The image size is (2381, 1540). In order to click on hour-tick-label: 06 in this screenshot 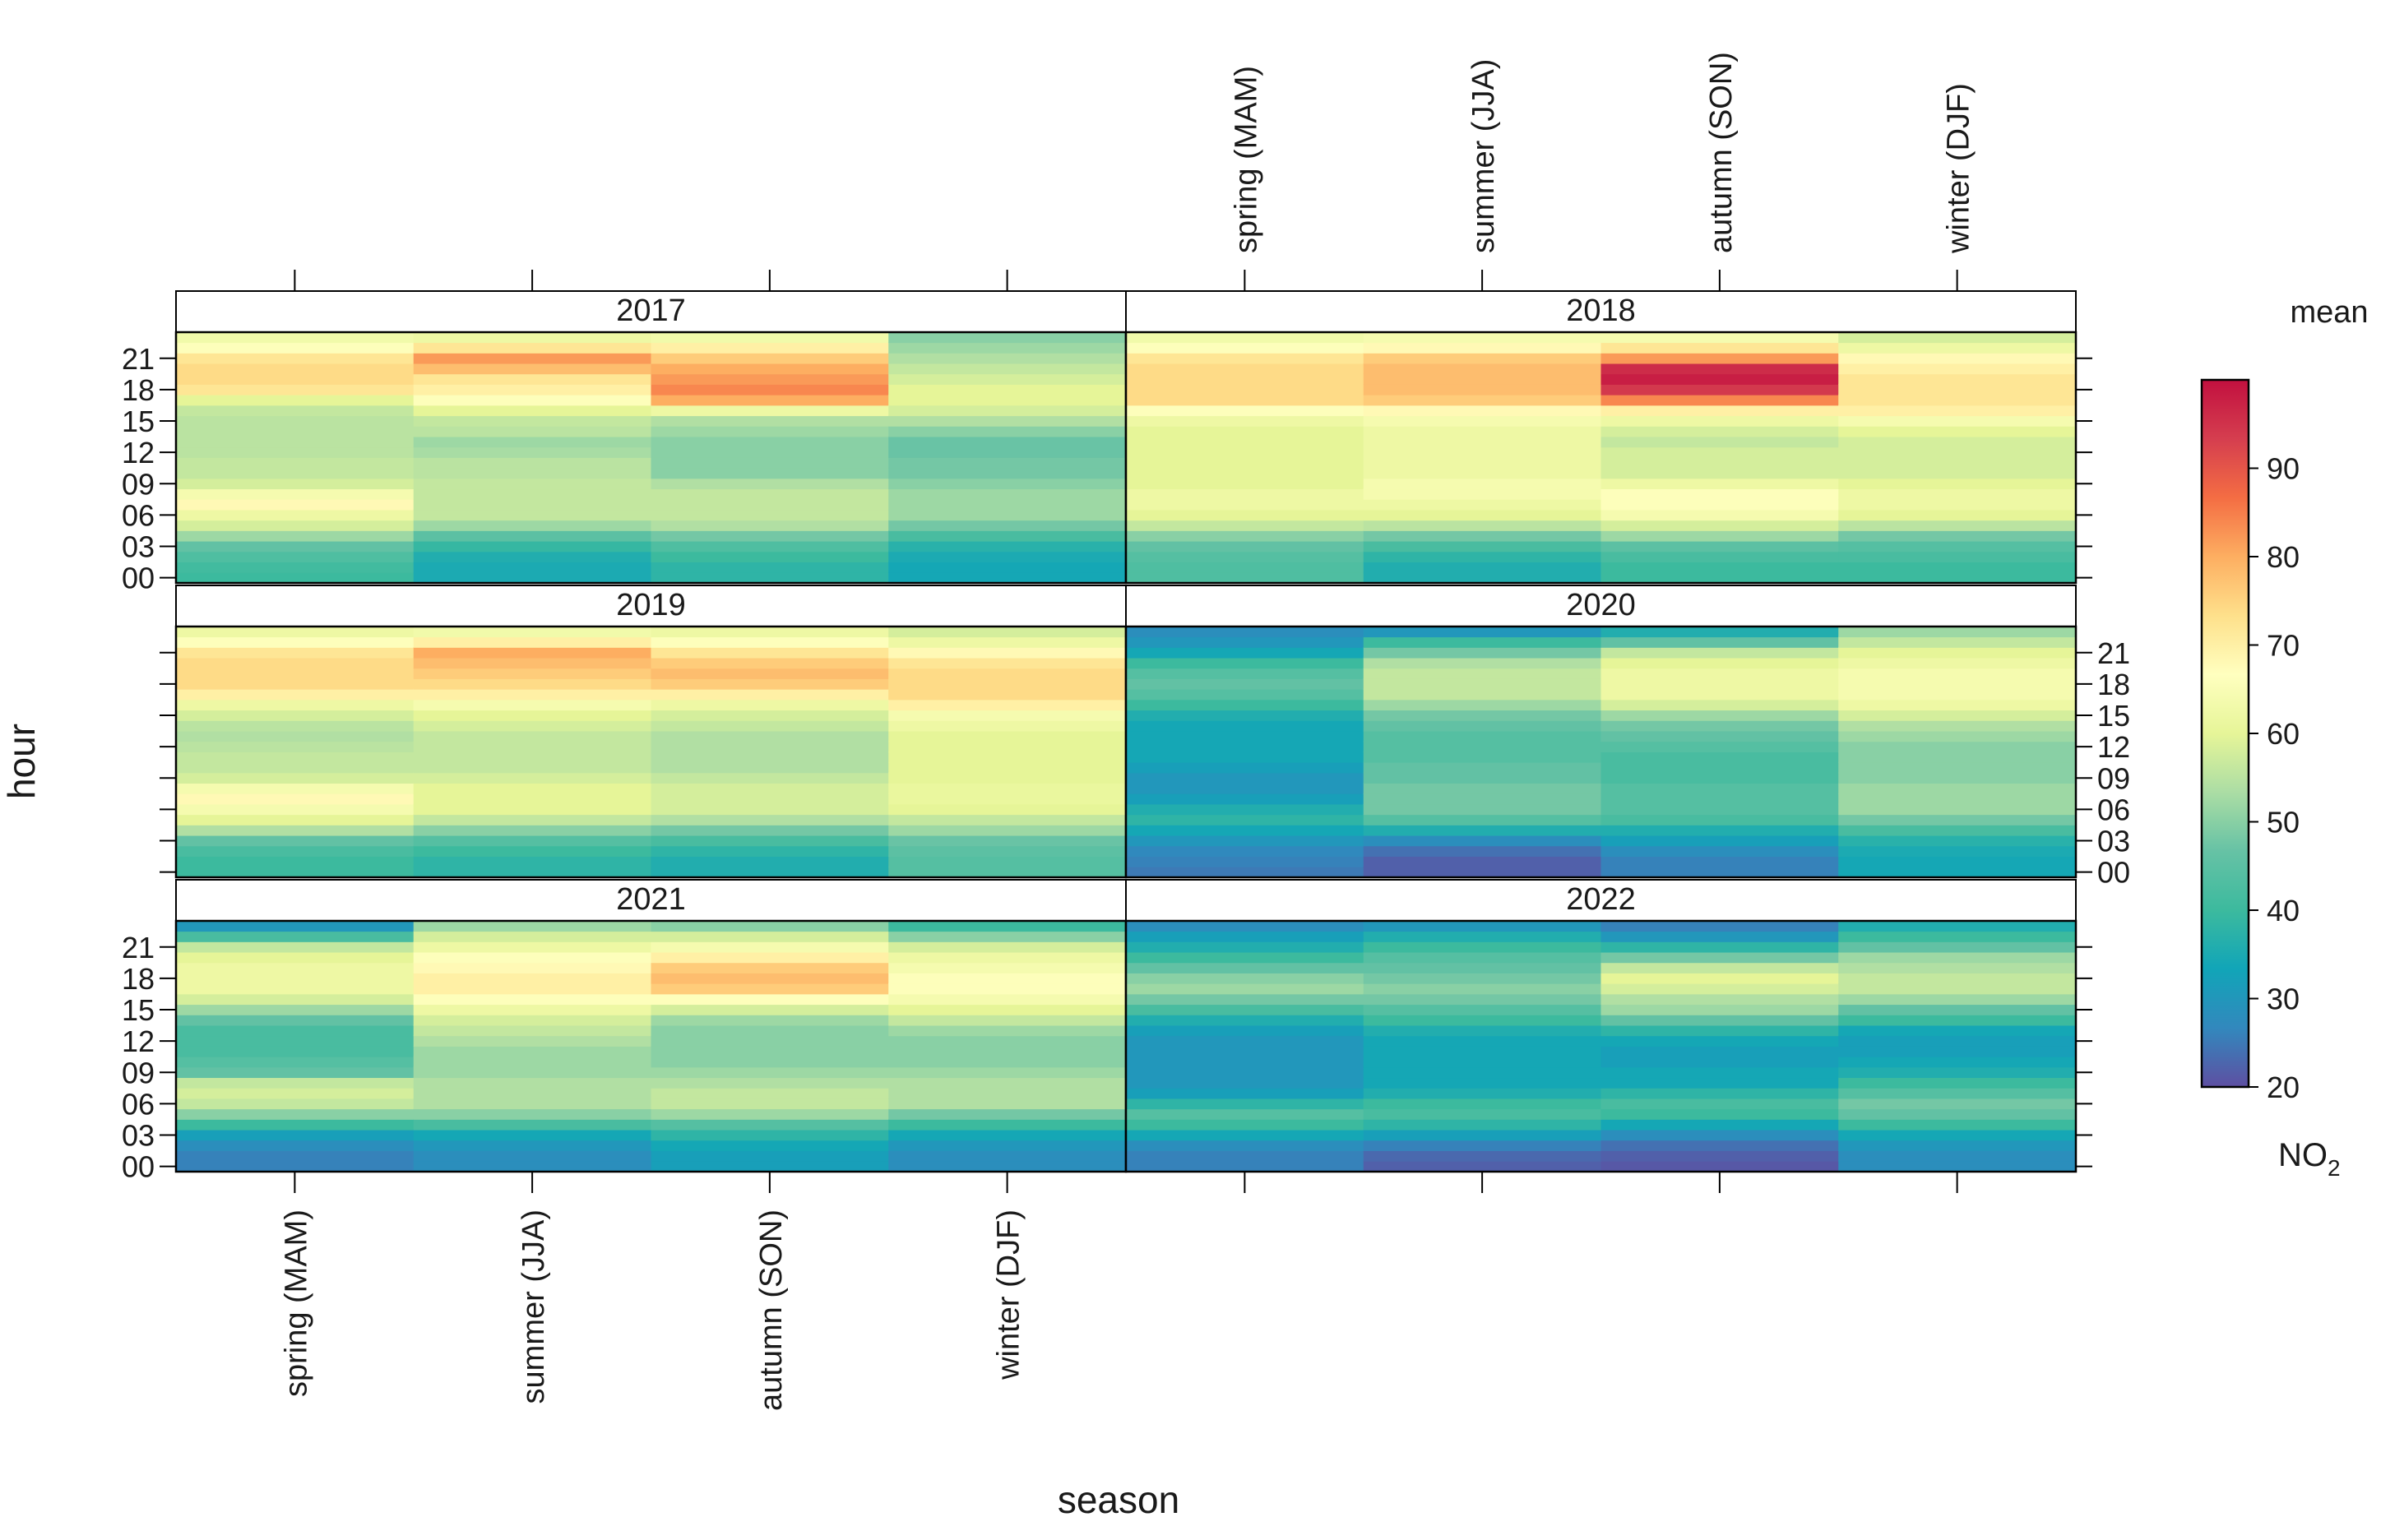, I will do `click(2113, 810)`.